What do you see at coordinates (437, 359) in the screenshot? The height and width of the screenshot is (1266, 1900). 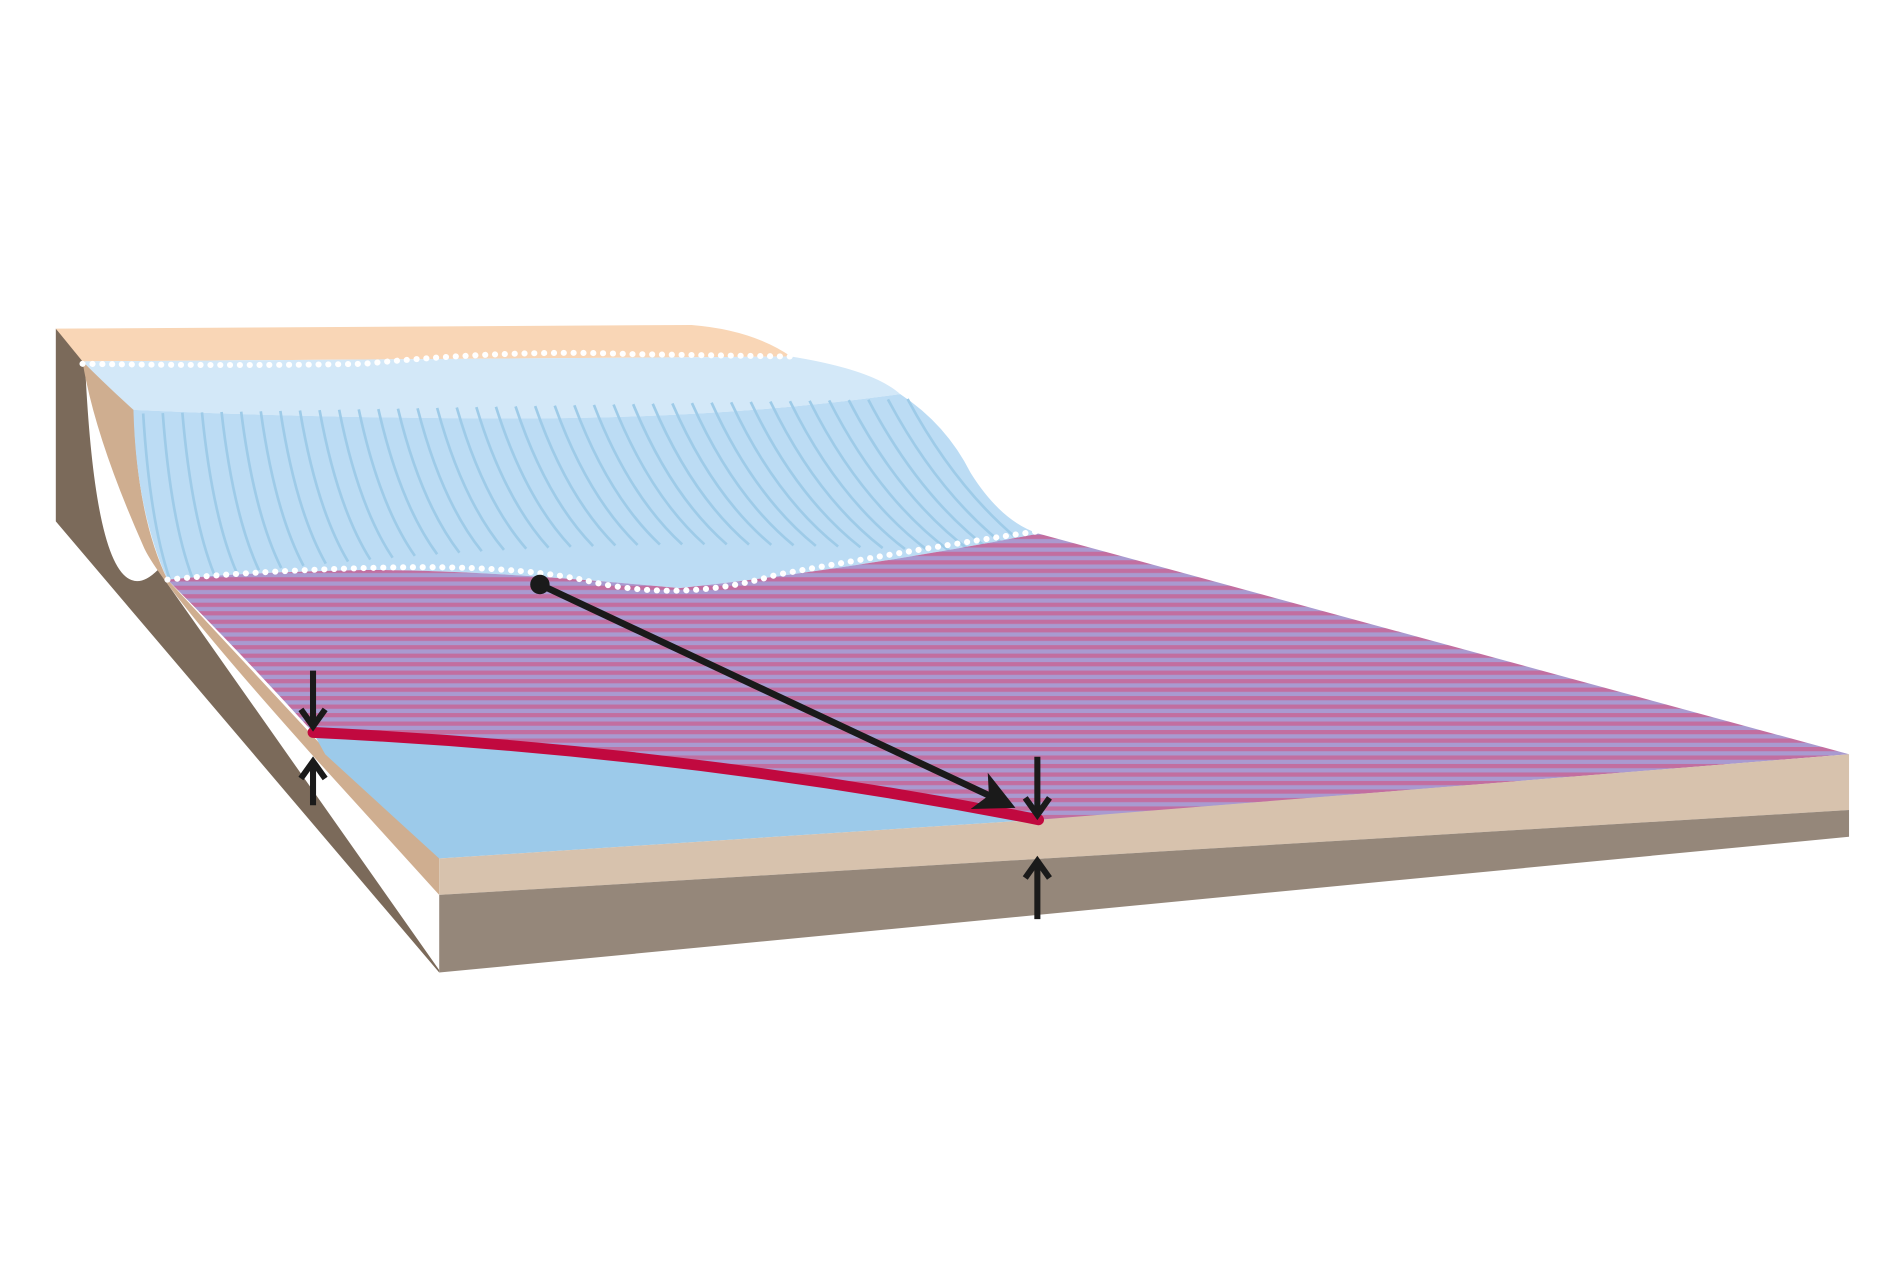 I see `upper-boundary-dots` at bounding box center [437, 359].